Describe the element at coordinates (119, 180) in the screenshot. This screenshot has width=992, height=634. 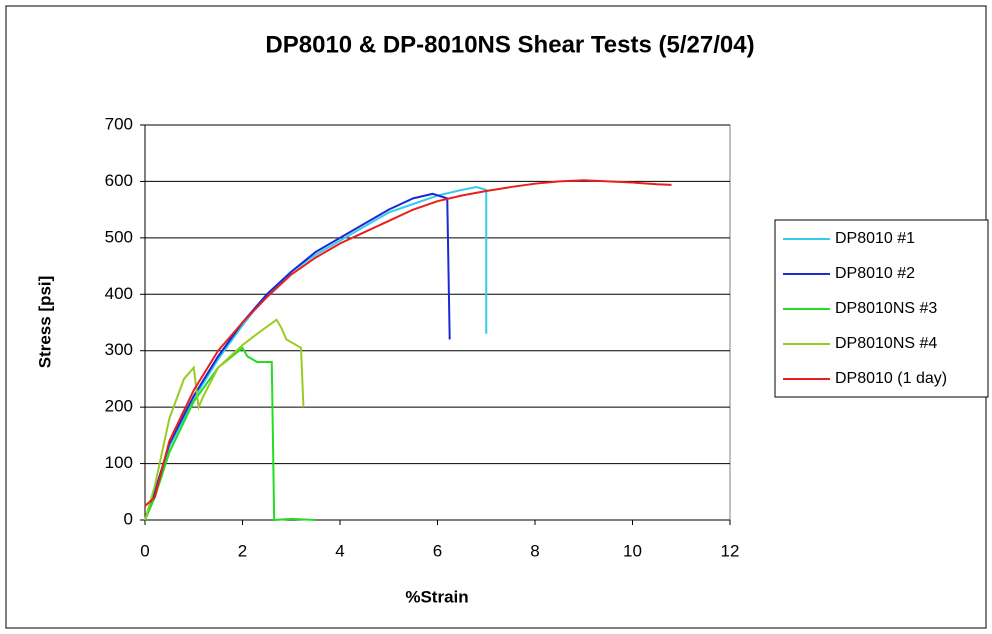
I see `y-tick-label: 600` at that location.